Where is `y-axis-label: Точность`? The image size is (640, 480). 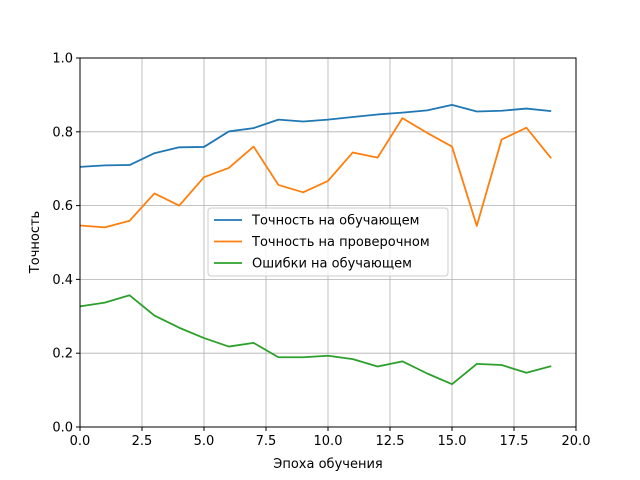 y-axis-label: Точность is located at coordinates (35, 242).